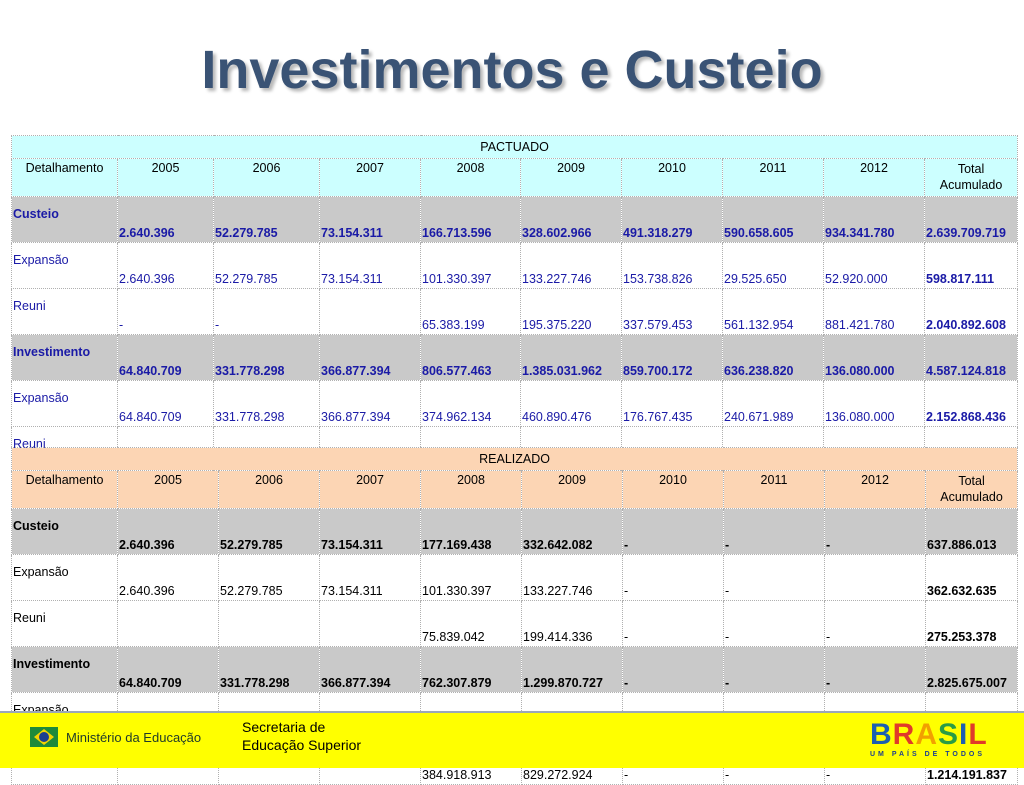 This screenshot has height=785, width=1024. I want to click on column-header: Total Acumulado, so click(971, 177).